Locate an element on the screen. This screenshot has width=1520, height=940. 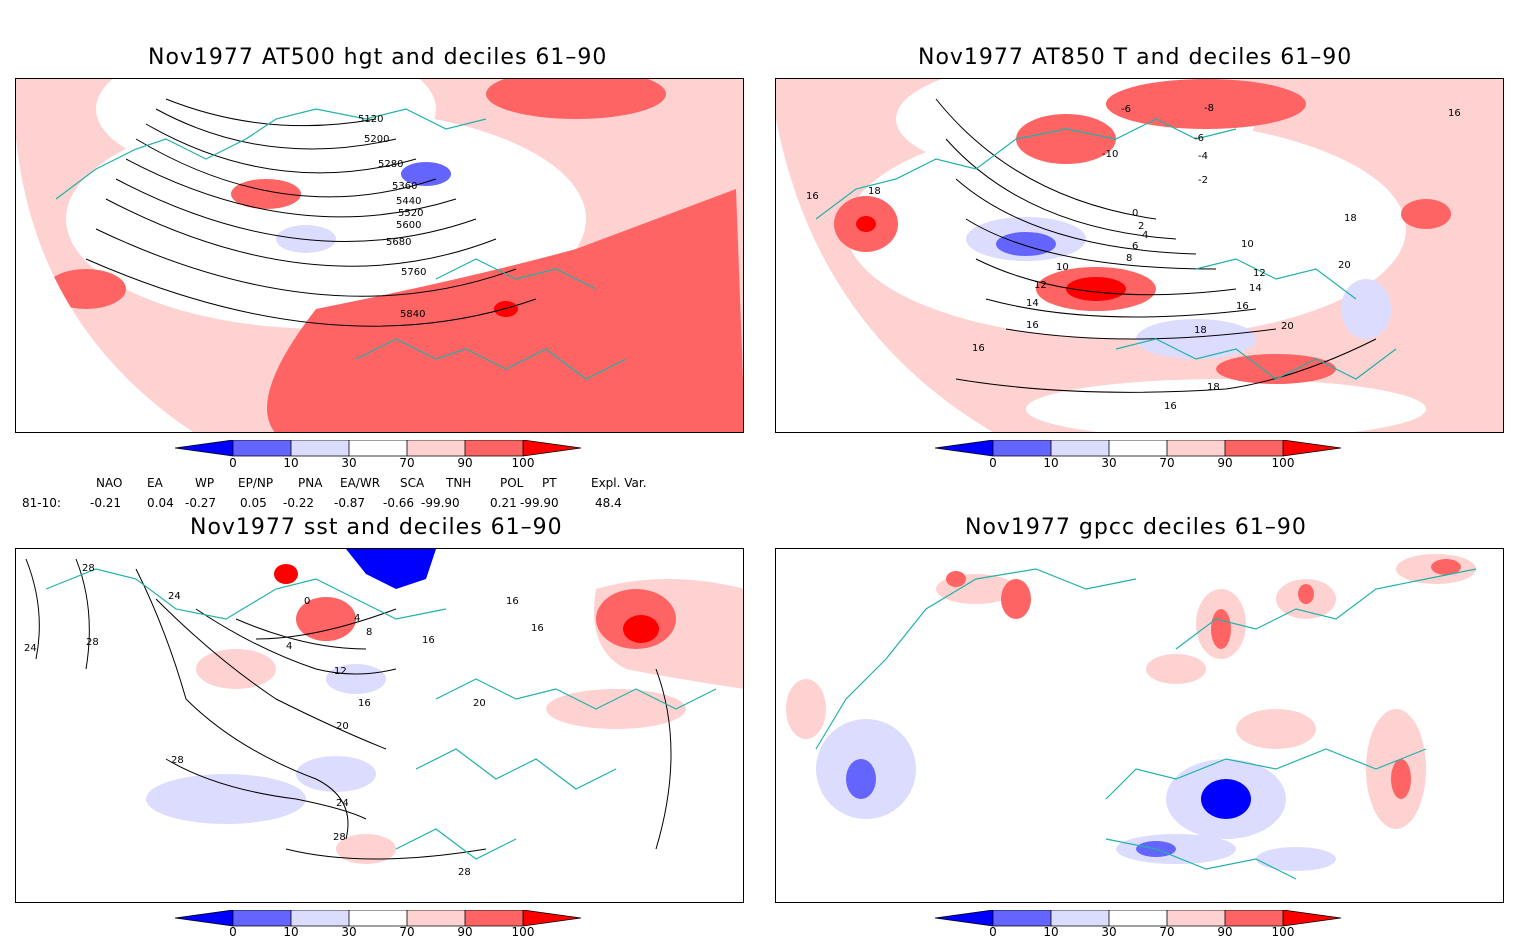
teleco-header: SCA is located at coordinates (412, 483).